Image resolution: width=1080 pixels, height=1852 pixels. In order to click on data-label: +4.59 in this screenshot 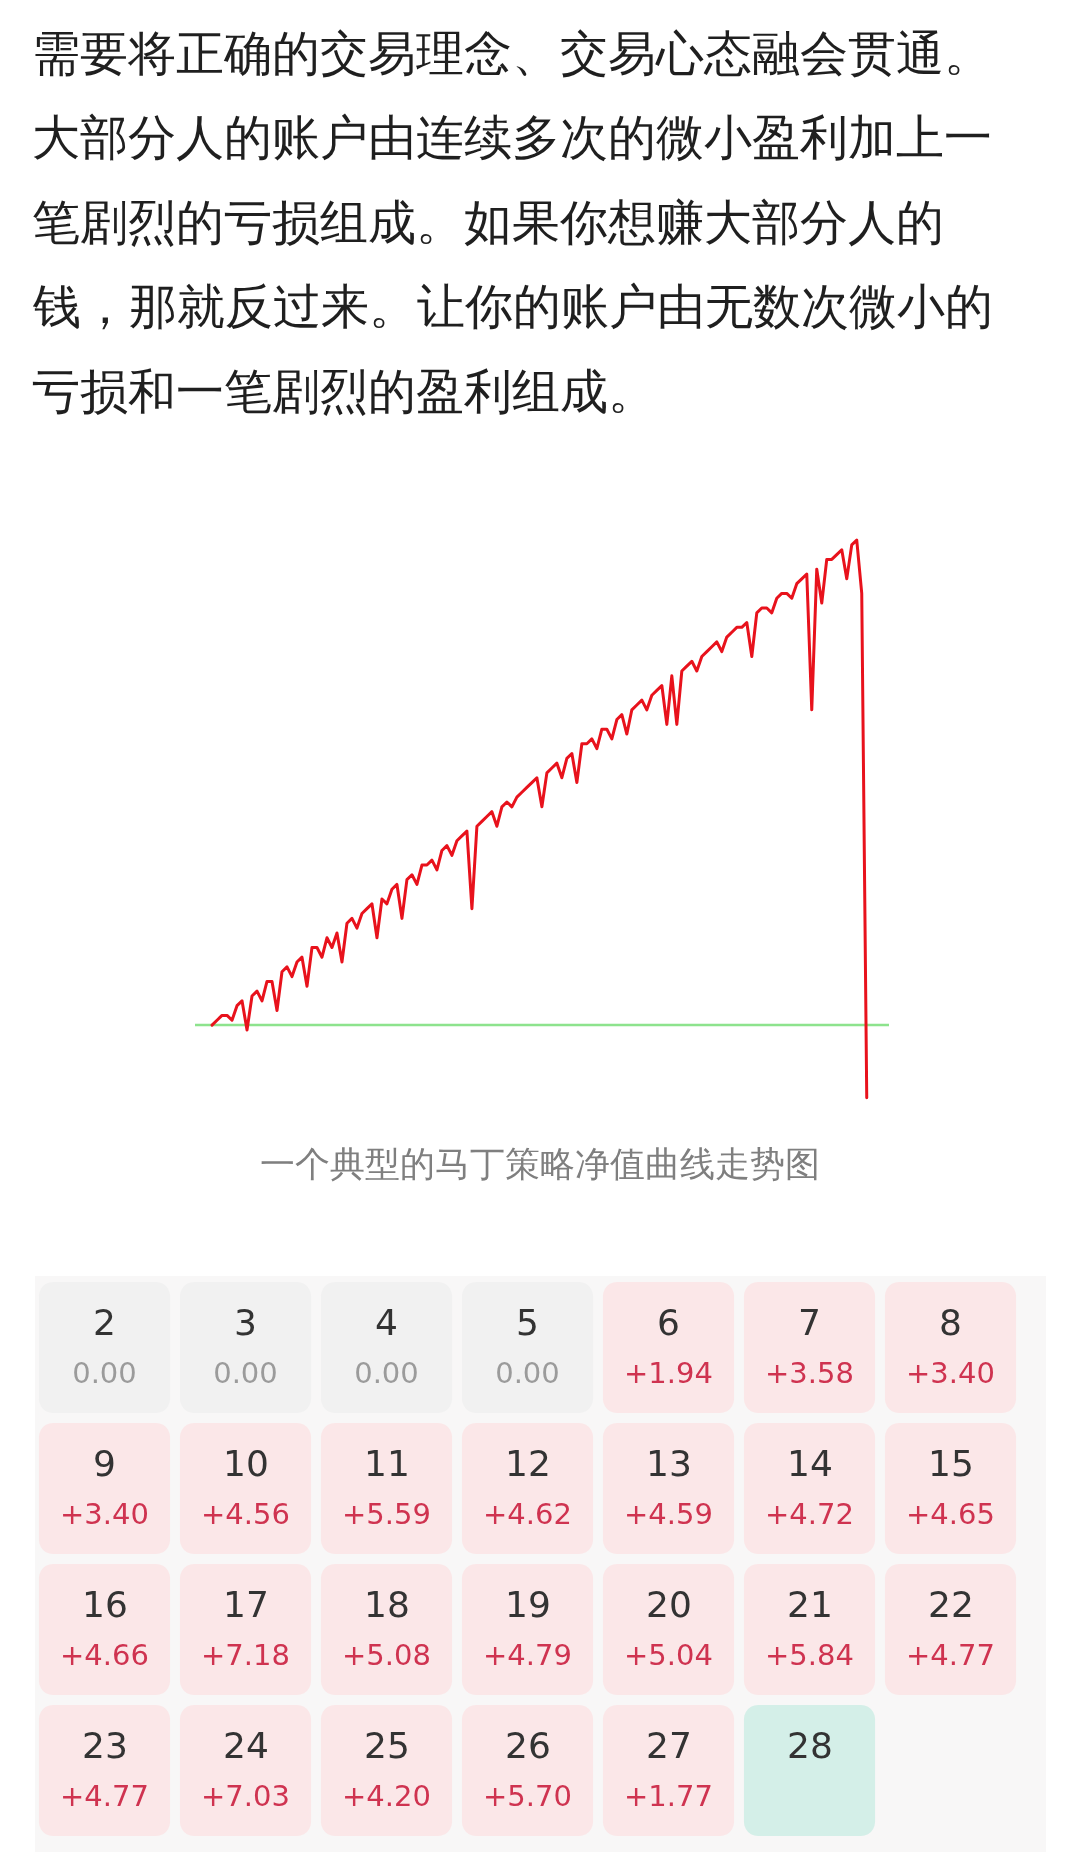, I will do `click(668, 1513)`.